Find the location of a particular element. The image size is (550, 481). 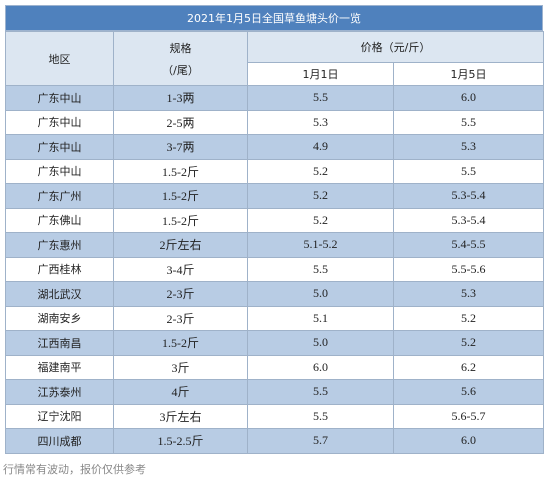

data-row: 广东广州 1.5-2斤 5.2 5.3-5.4 is located at coordinates (274, 196).